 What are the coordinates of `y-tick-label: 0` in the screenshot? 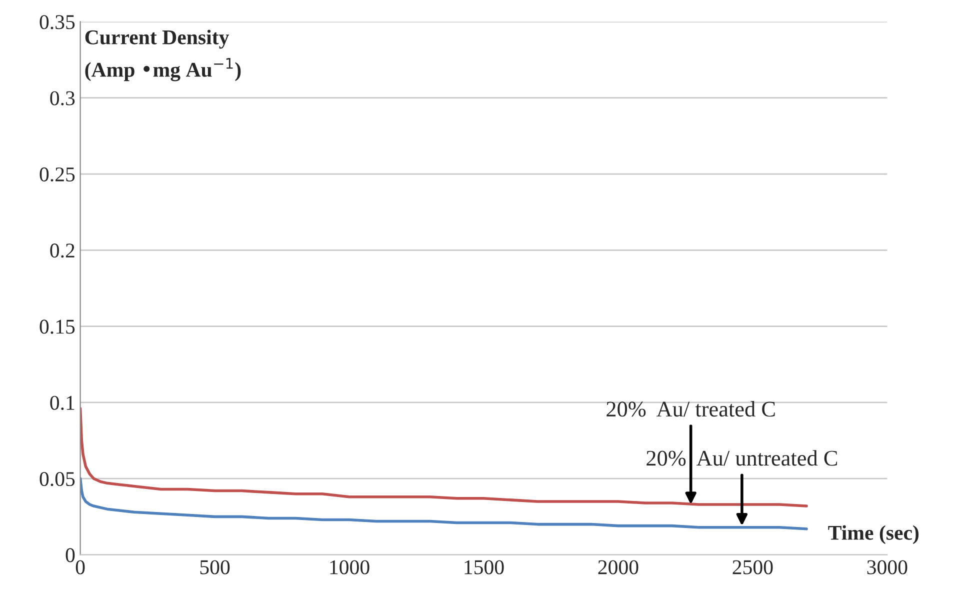 It's located at (70, 555).